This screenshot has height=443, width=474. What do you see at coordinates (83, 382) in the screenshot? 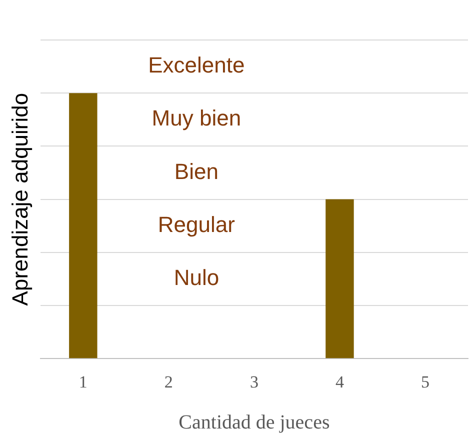
I see `x-tick-label: 1` at bounding box center [83, 382].